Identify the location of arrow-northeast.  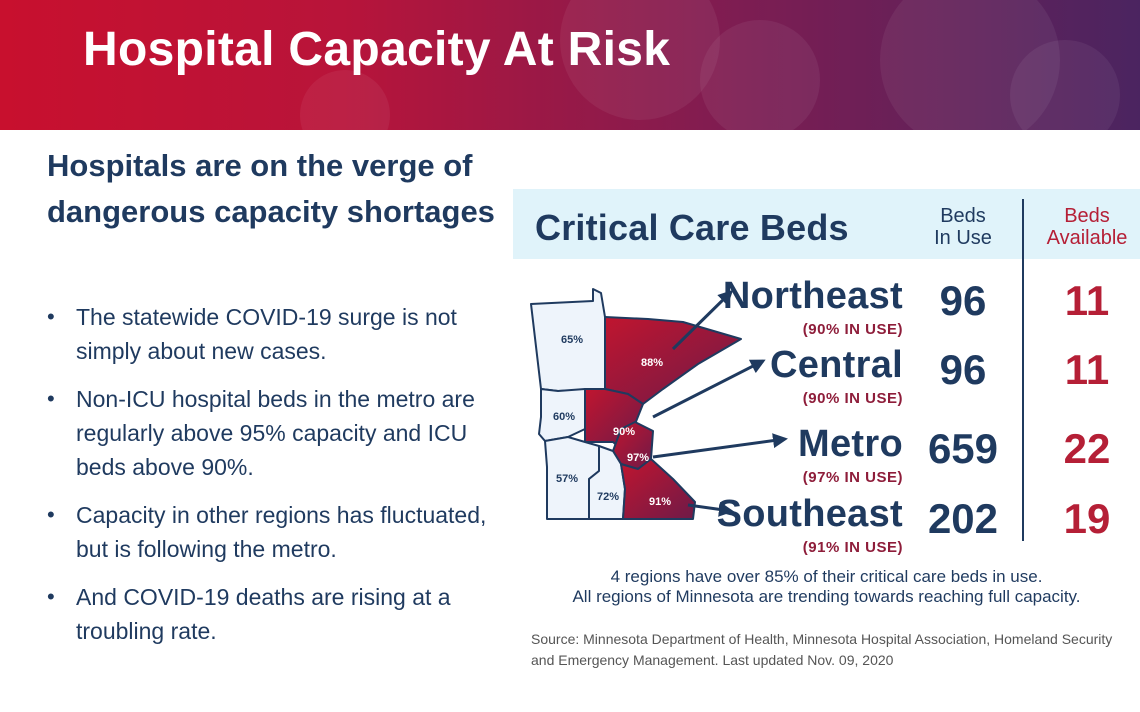
(702, 320).